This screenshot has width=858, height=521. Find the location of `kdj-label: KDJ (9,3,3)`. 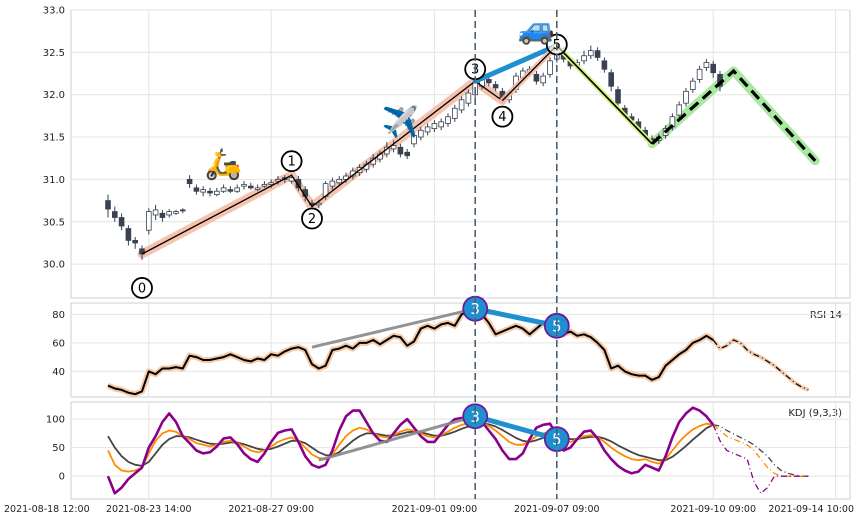

kdj-label: KDJ (9,3,3) is located at coordinates (815, 413).